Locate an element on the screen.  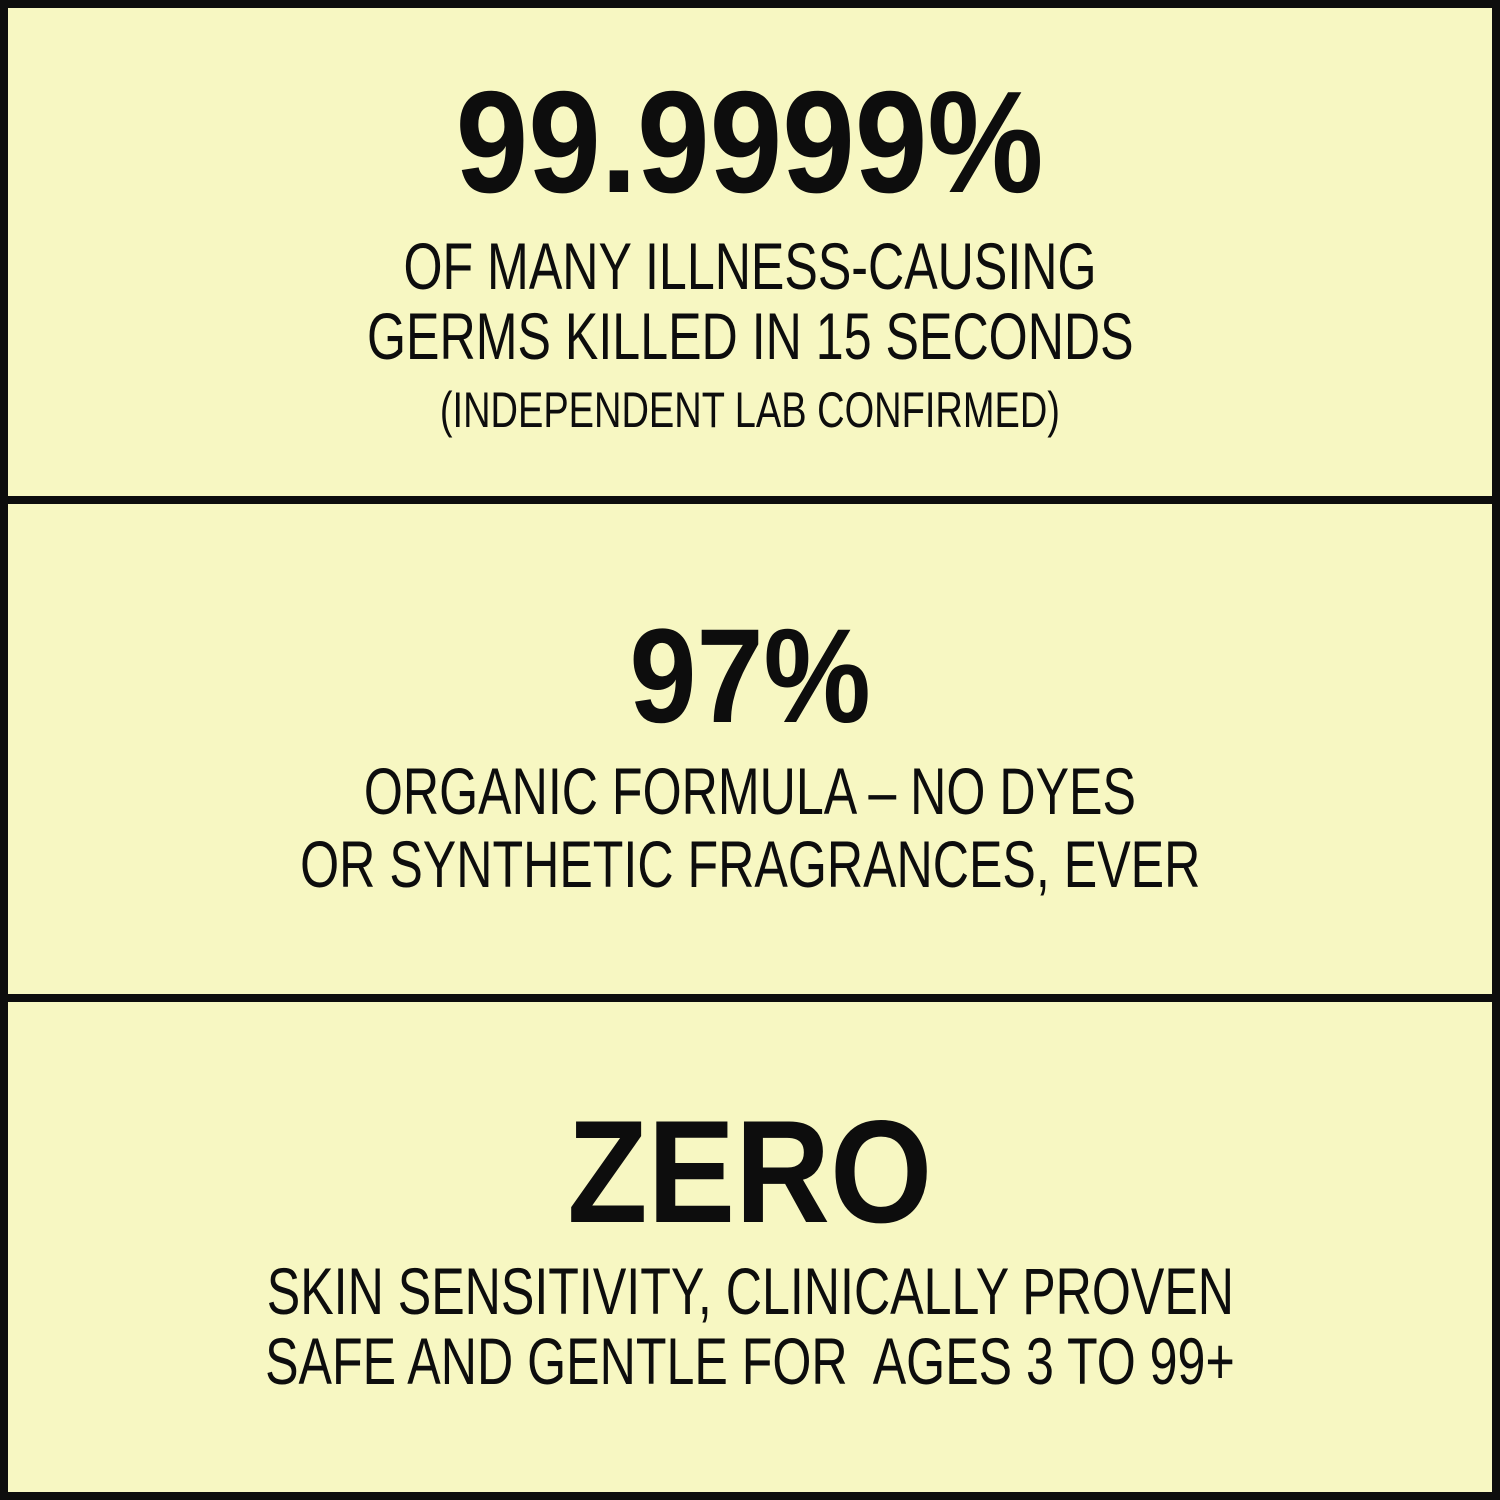
description-text: SAFE AND GENTLE FOR AGES 3 TO 99+ is located at coordinates (750, 1361).